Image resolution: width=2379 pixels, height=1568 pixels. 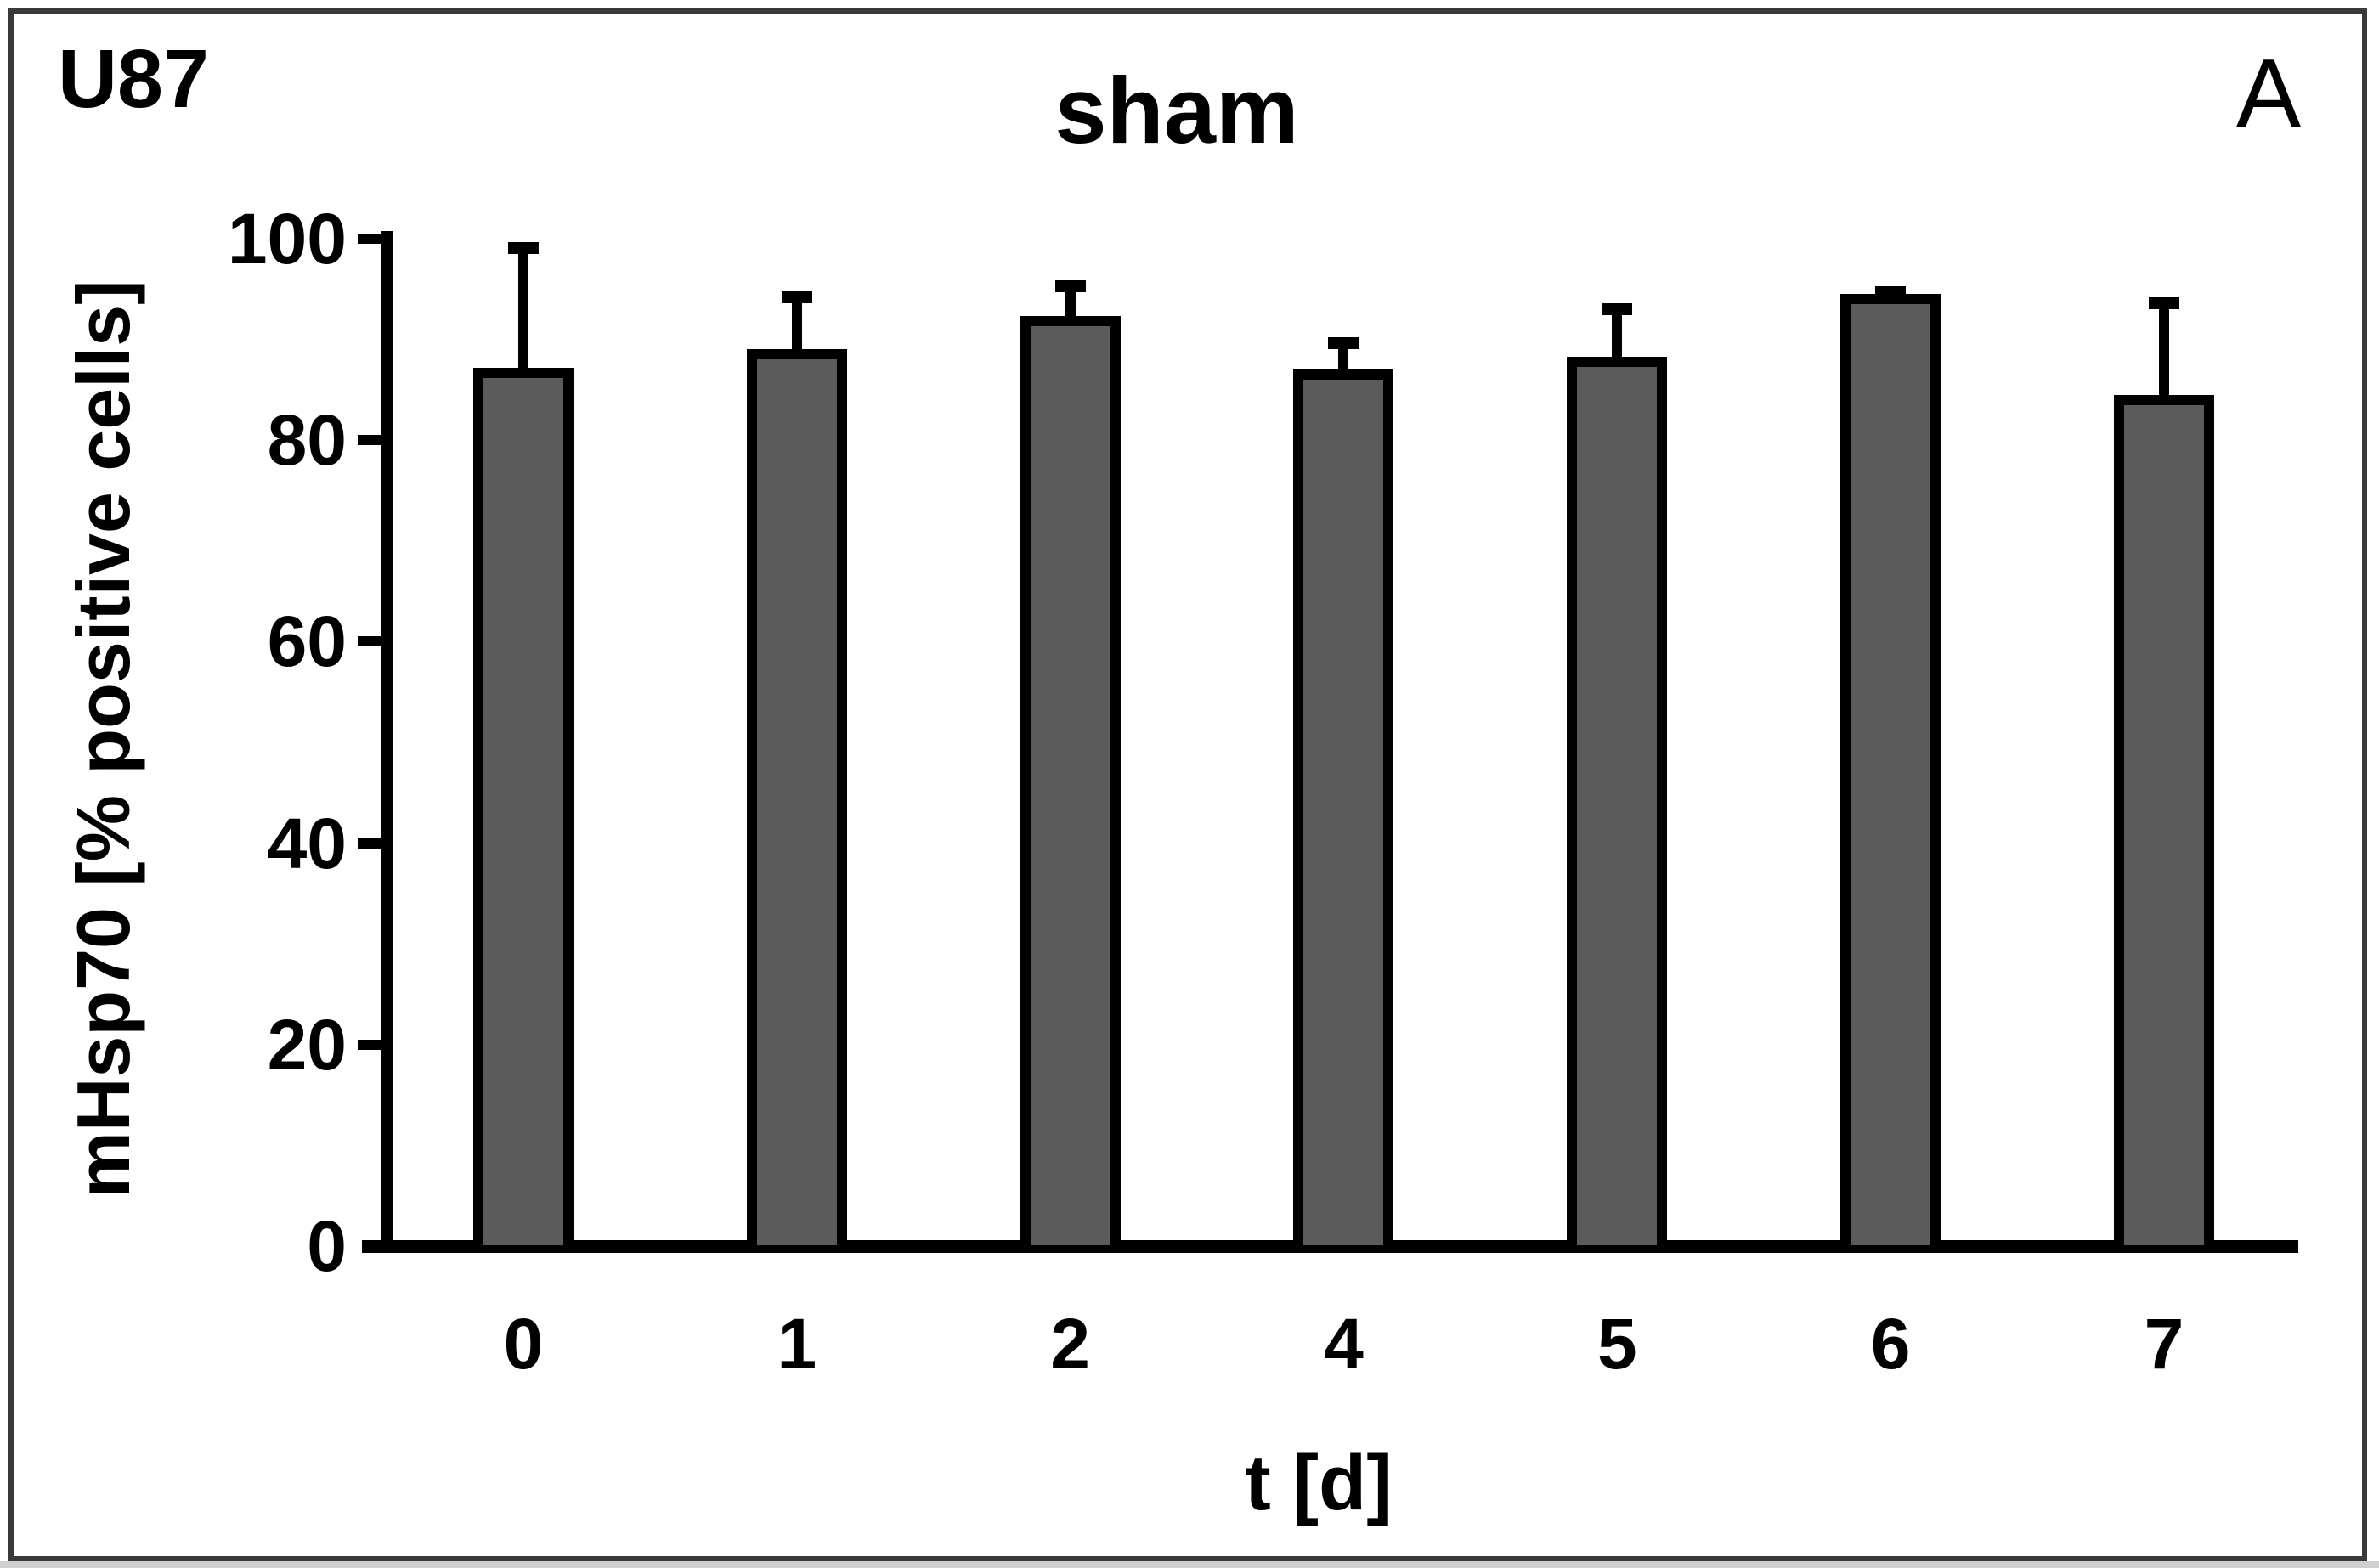 I want to click on x-tick-label: 1, so click(x=797, y=1344).